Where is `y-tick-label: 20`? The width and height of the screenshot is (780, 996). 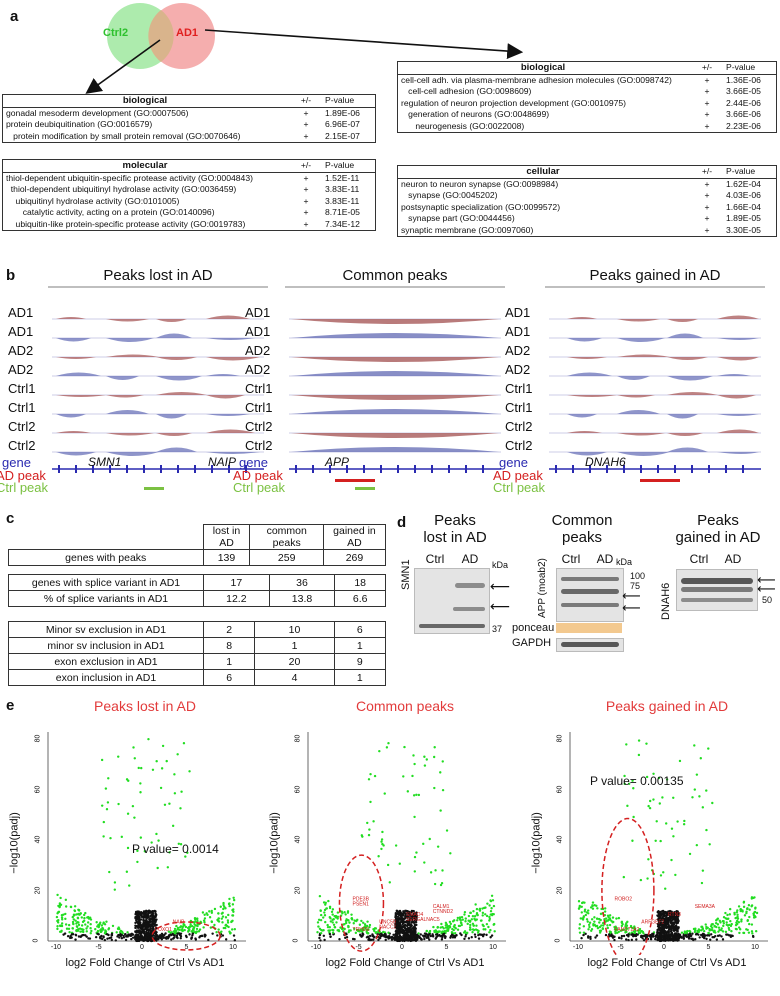 y-tick-label: 20 is located at coordinates (38, 890).